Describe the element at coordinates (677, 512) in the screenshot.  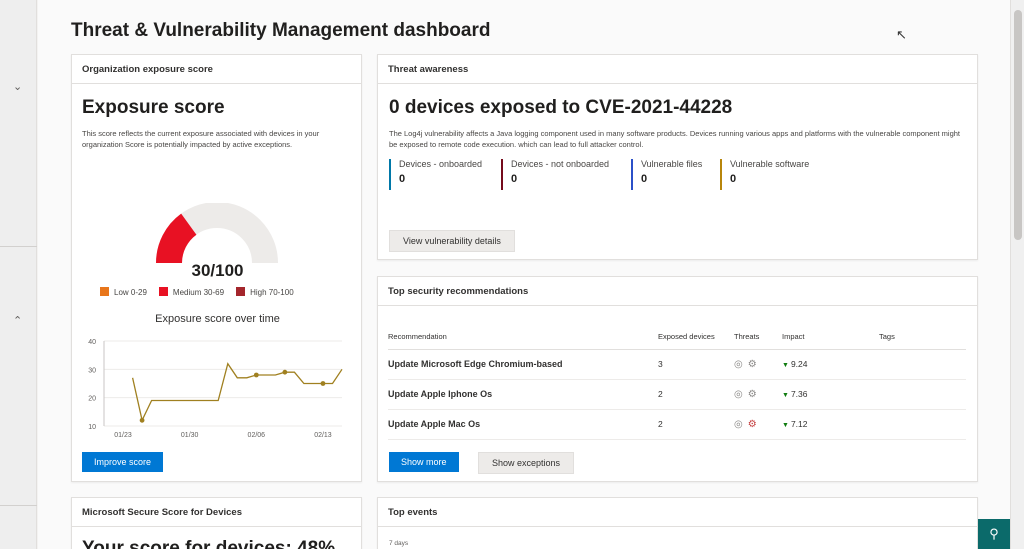
I see `card-header: Top events` at that location.